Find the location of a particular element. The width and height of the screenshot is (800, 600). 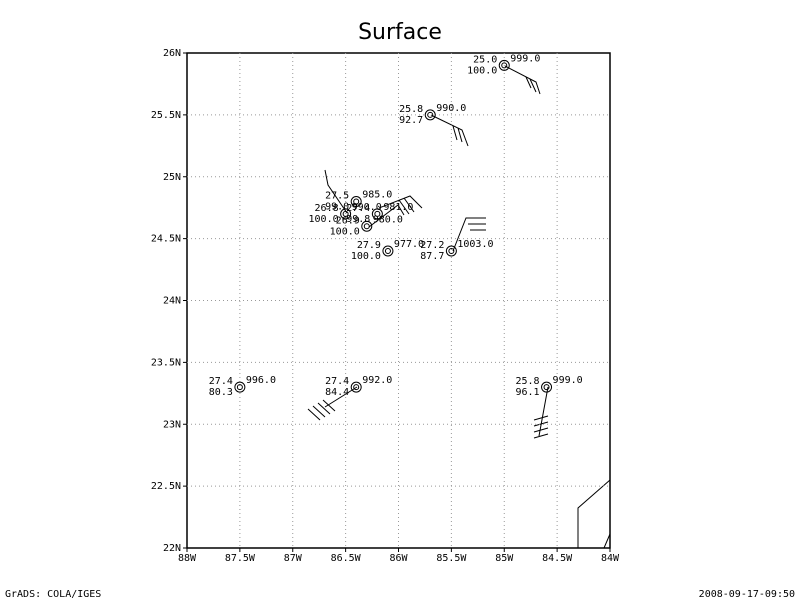

temperature: 26.8 is located at coordinates (327, 208).